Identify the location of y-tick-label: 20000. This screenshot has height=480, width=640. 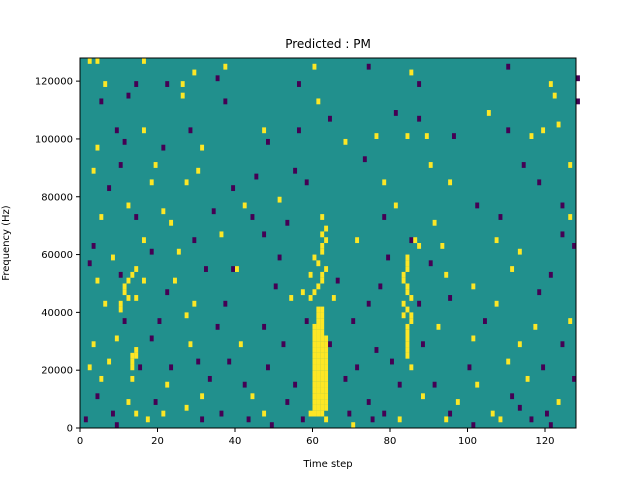
(57, 371).